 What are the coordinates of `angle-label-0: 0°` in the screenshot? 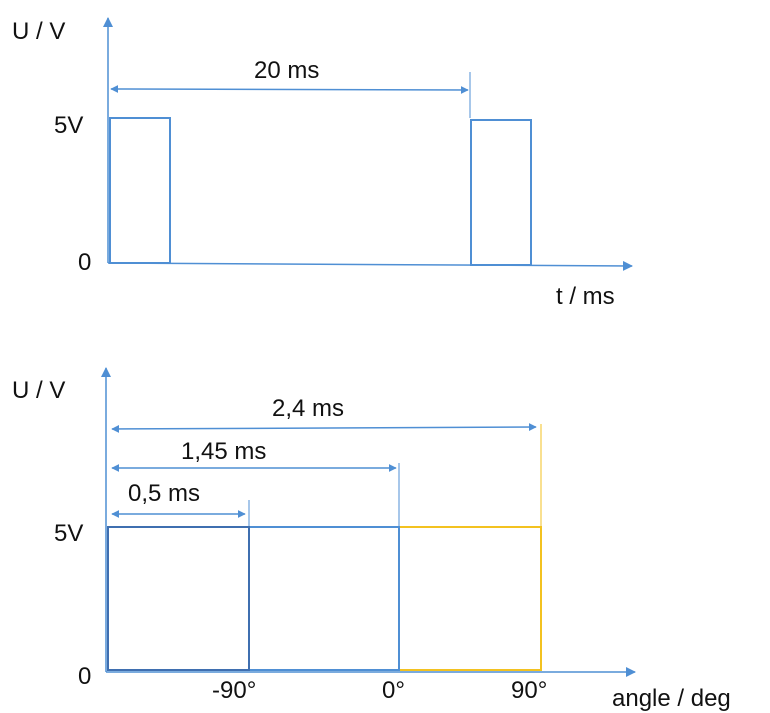 It's located at (393, 690).